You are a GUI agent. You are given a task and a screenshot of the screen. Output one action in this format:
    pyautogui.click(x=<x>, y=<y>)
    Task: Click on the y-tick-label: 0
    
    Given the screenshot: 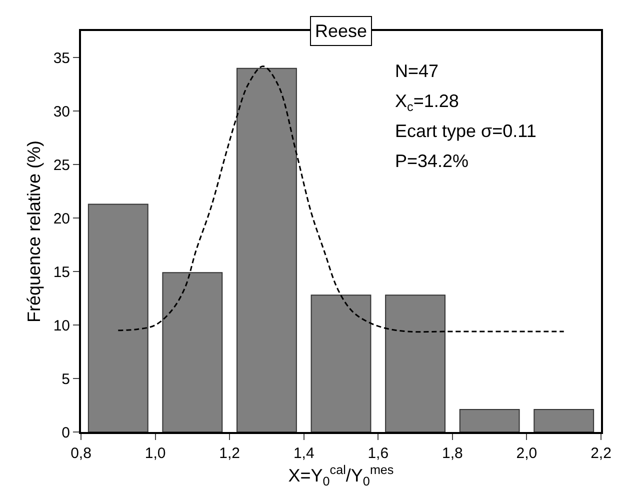 What is the action you would take?
    pyautogui.click(x=66, y=433)
    